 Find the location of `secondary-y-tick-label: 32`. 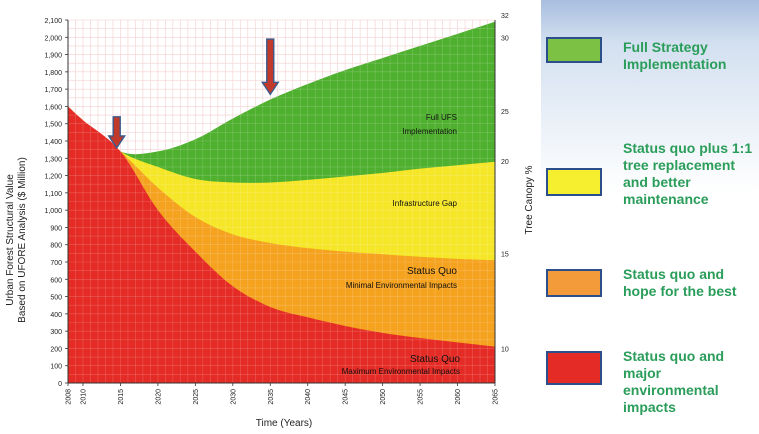

secondary-y-tick-label: 32 is located at coordinates (505, 16).